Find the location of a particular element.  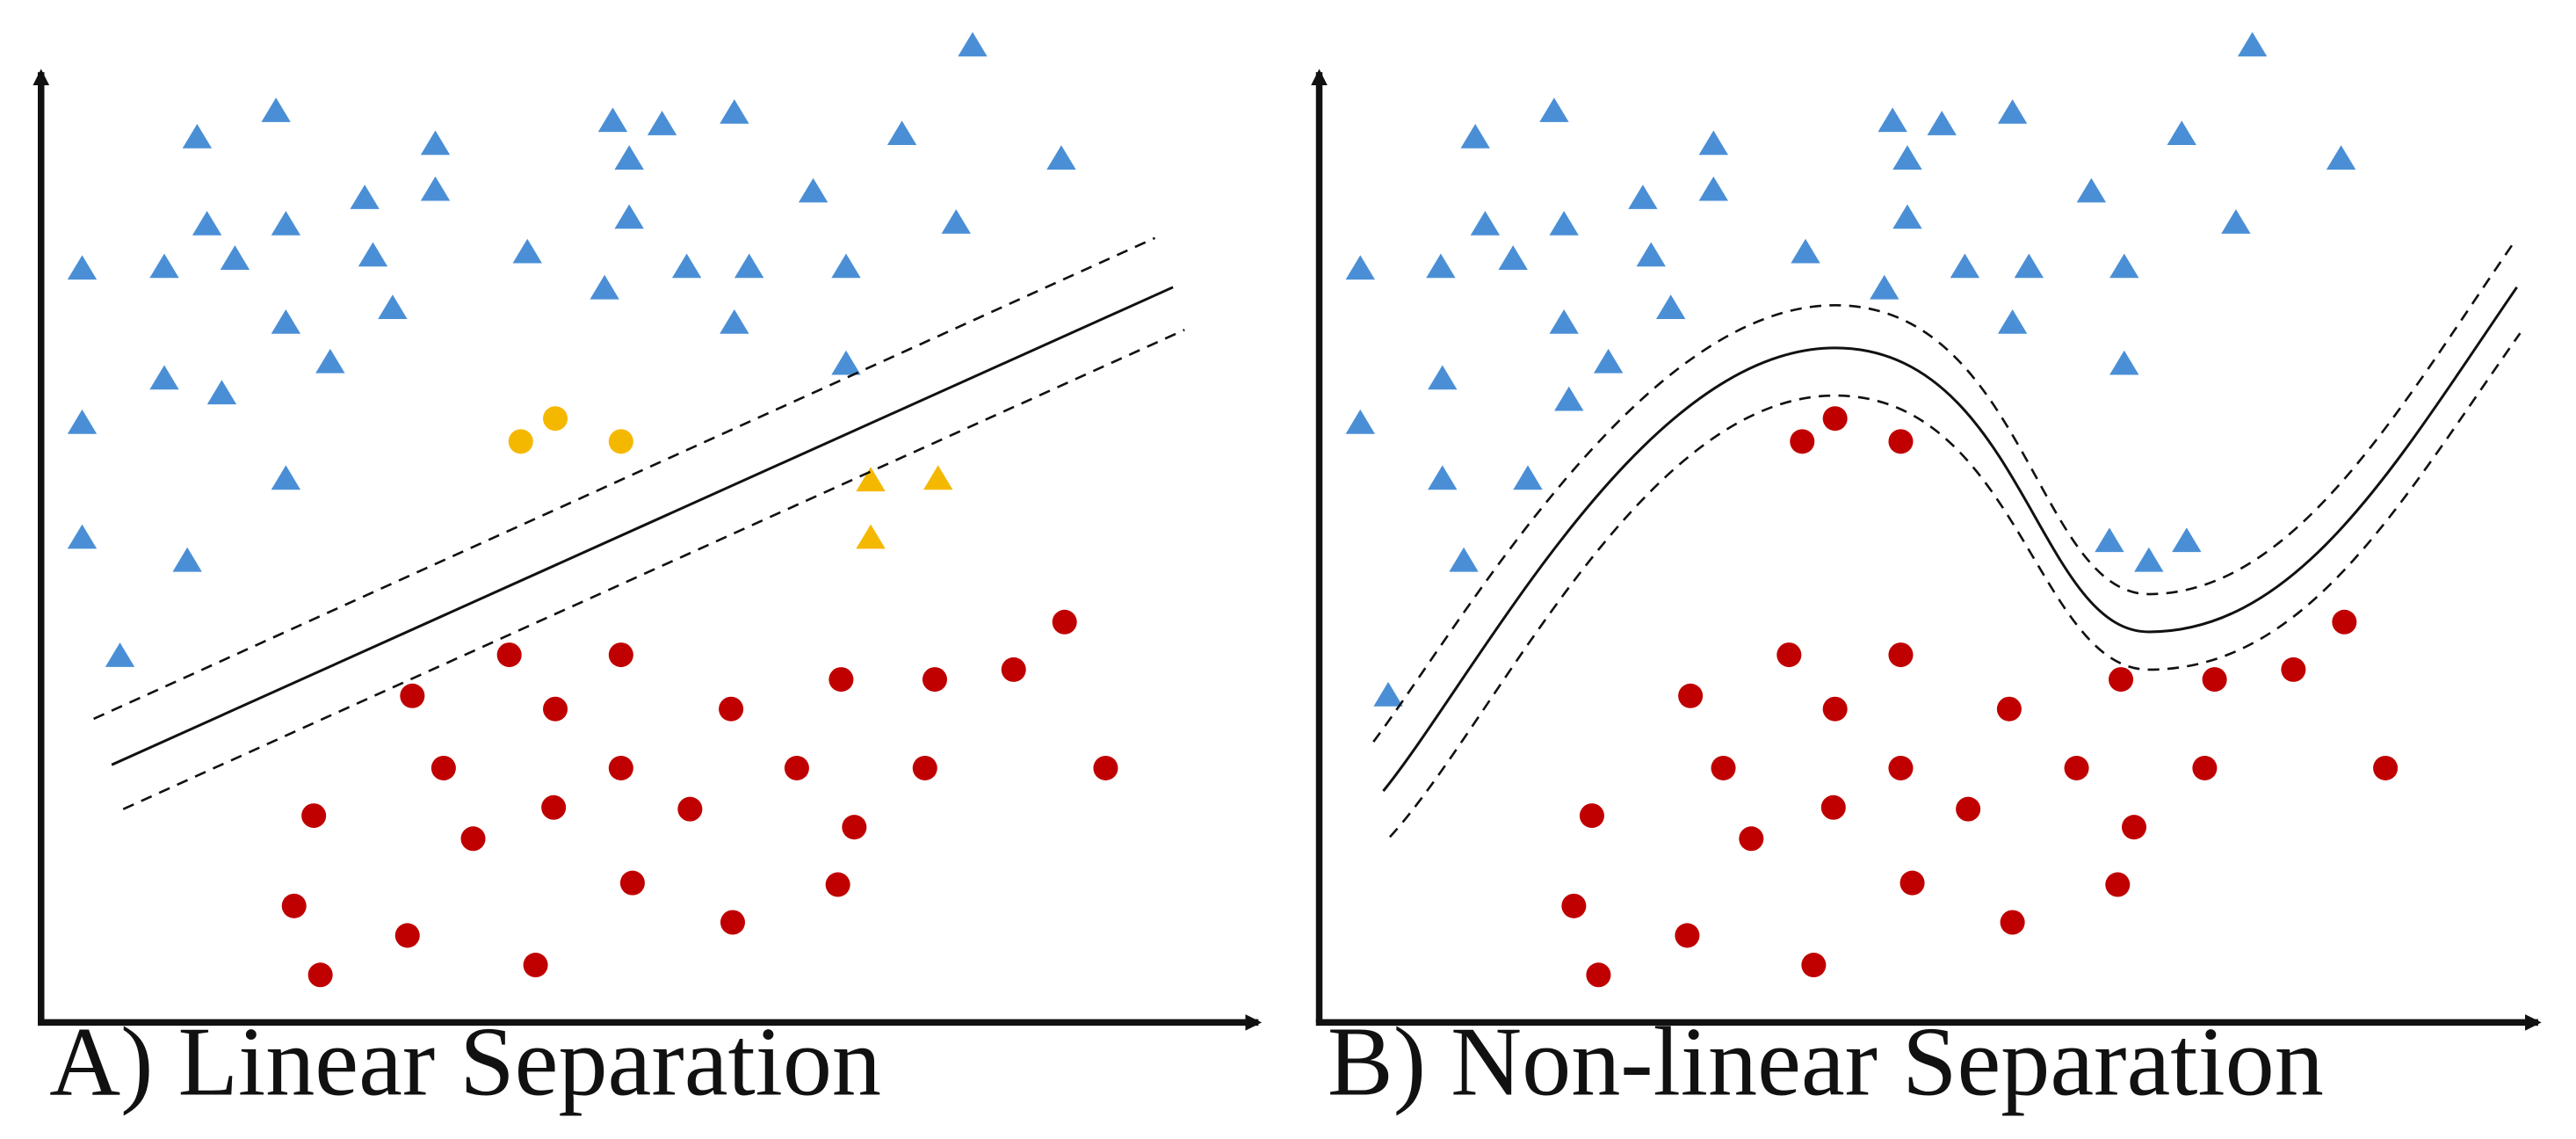

yellow-circle-point is located at coordinates (620, 441).